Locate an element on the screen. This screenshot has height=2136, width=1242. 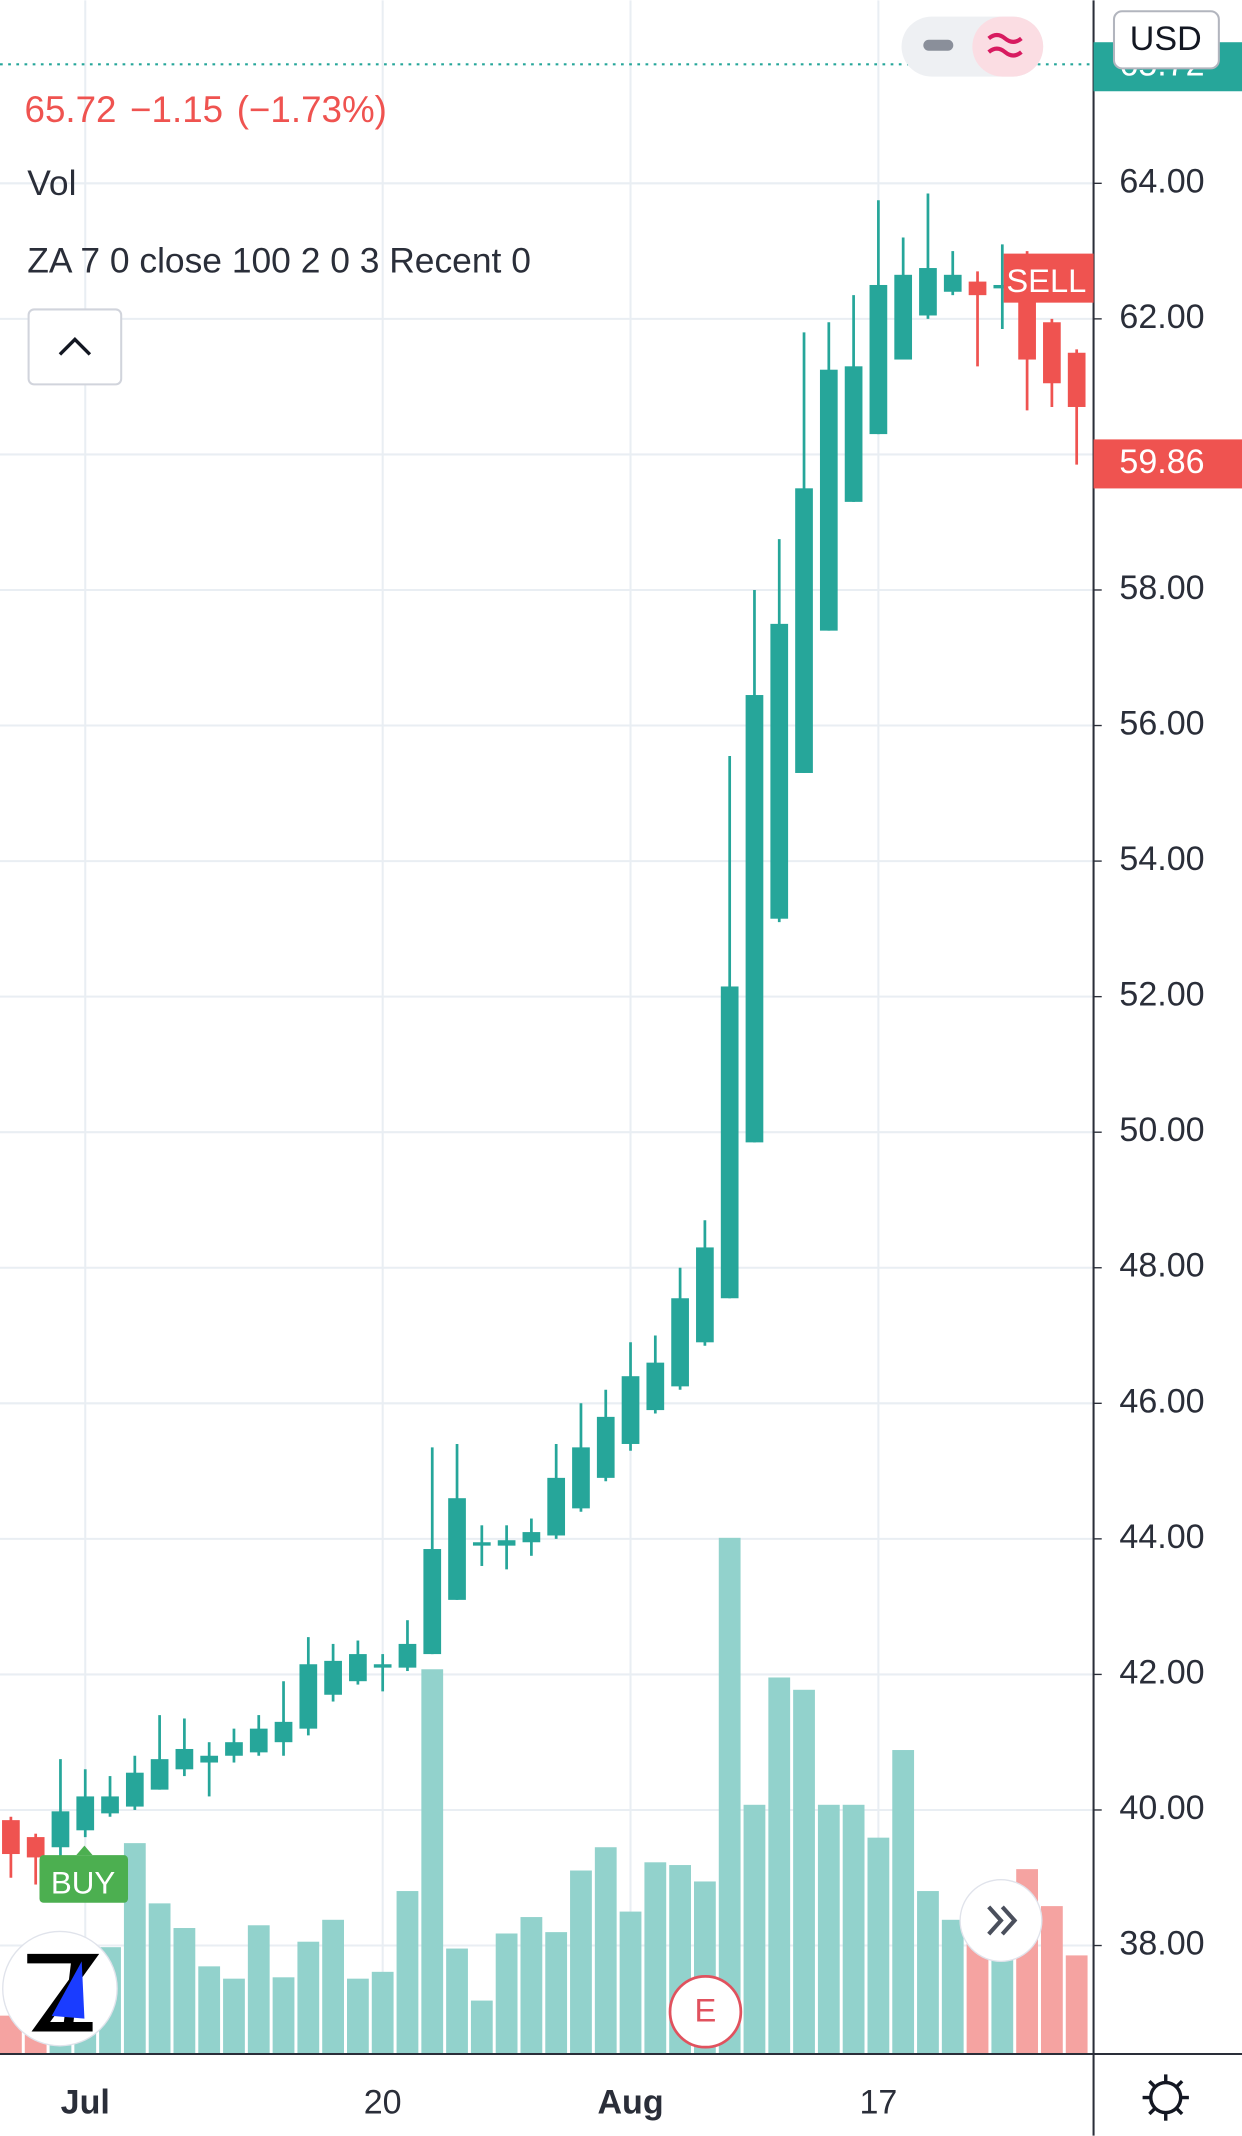
sell-label: SELL is located at coordinates (1046, 280).